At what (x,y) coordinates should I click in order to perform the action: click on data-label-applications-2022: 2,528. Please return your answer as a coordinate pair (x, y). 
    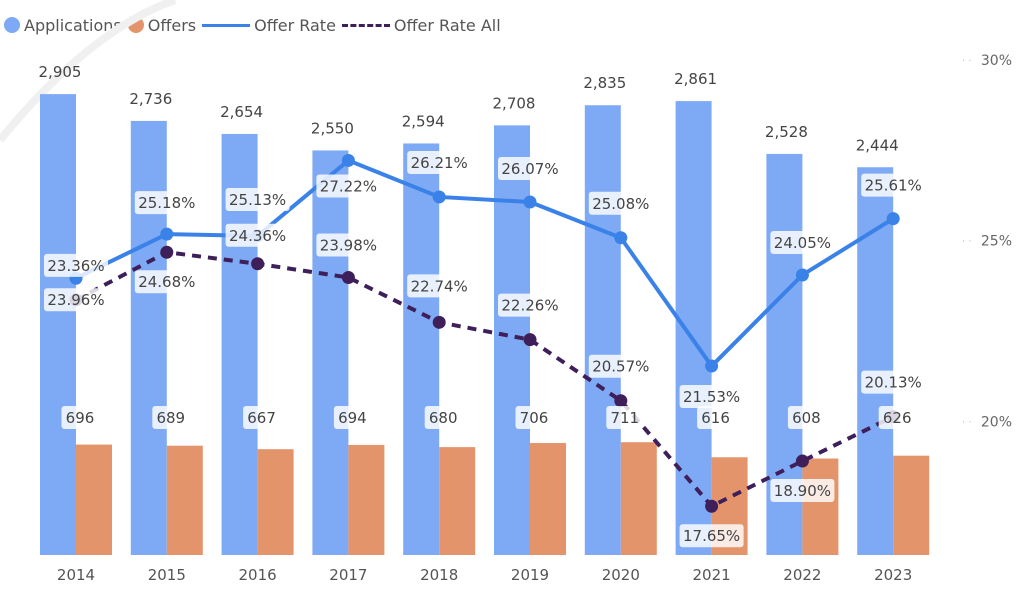
    Looking at the image, I should click on (786, 132).